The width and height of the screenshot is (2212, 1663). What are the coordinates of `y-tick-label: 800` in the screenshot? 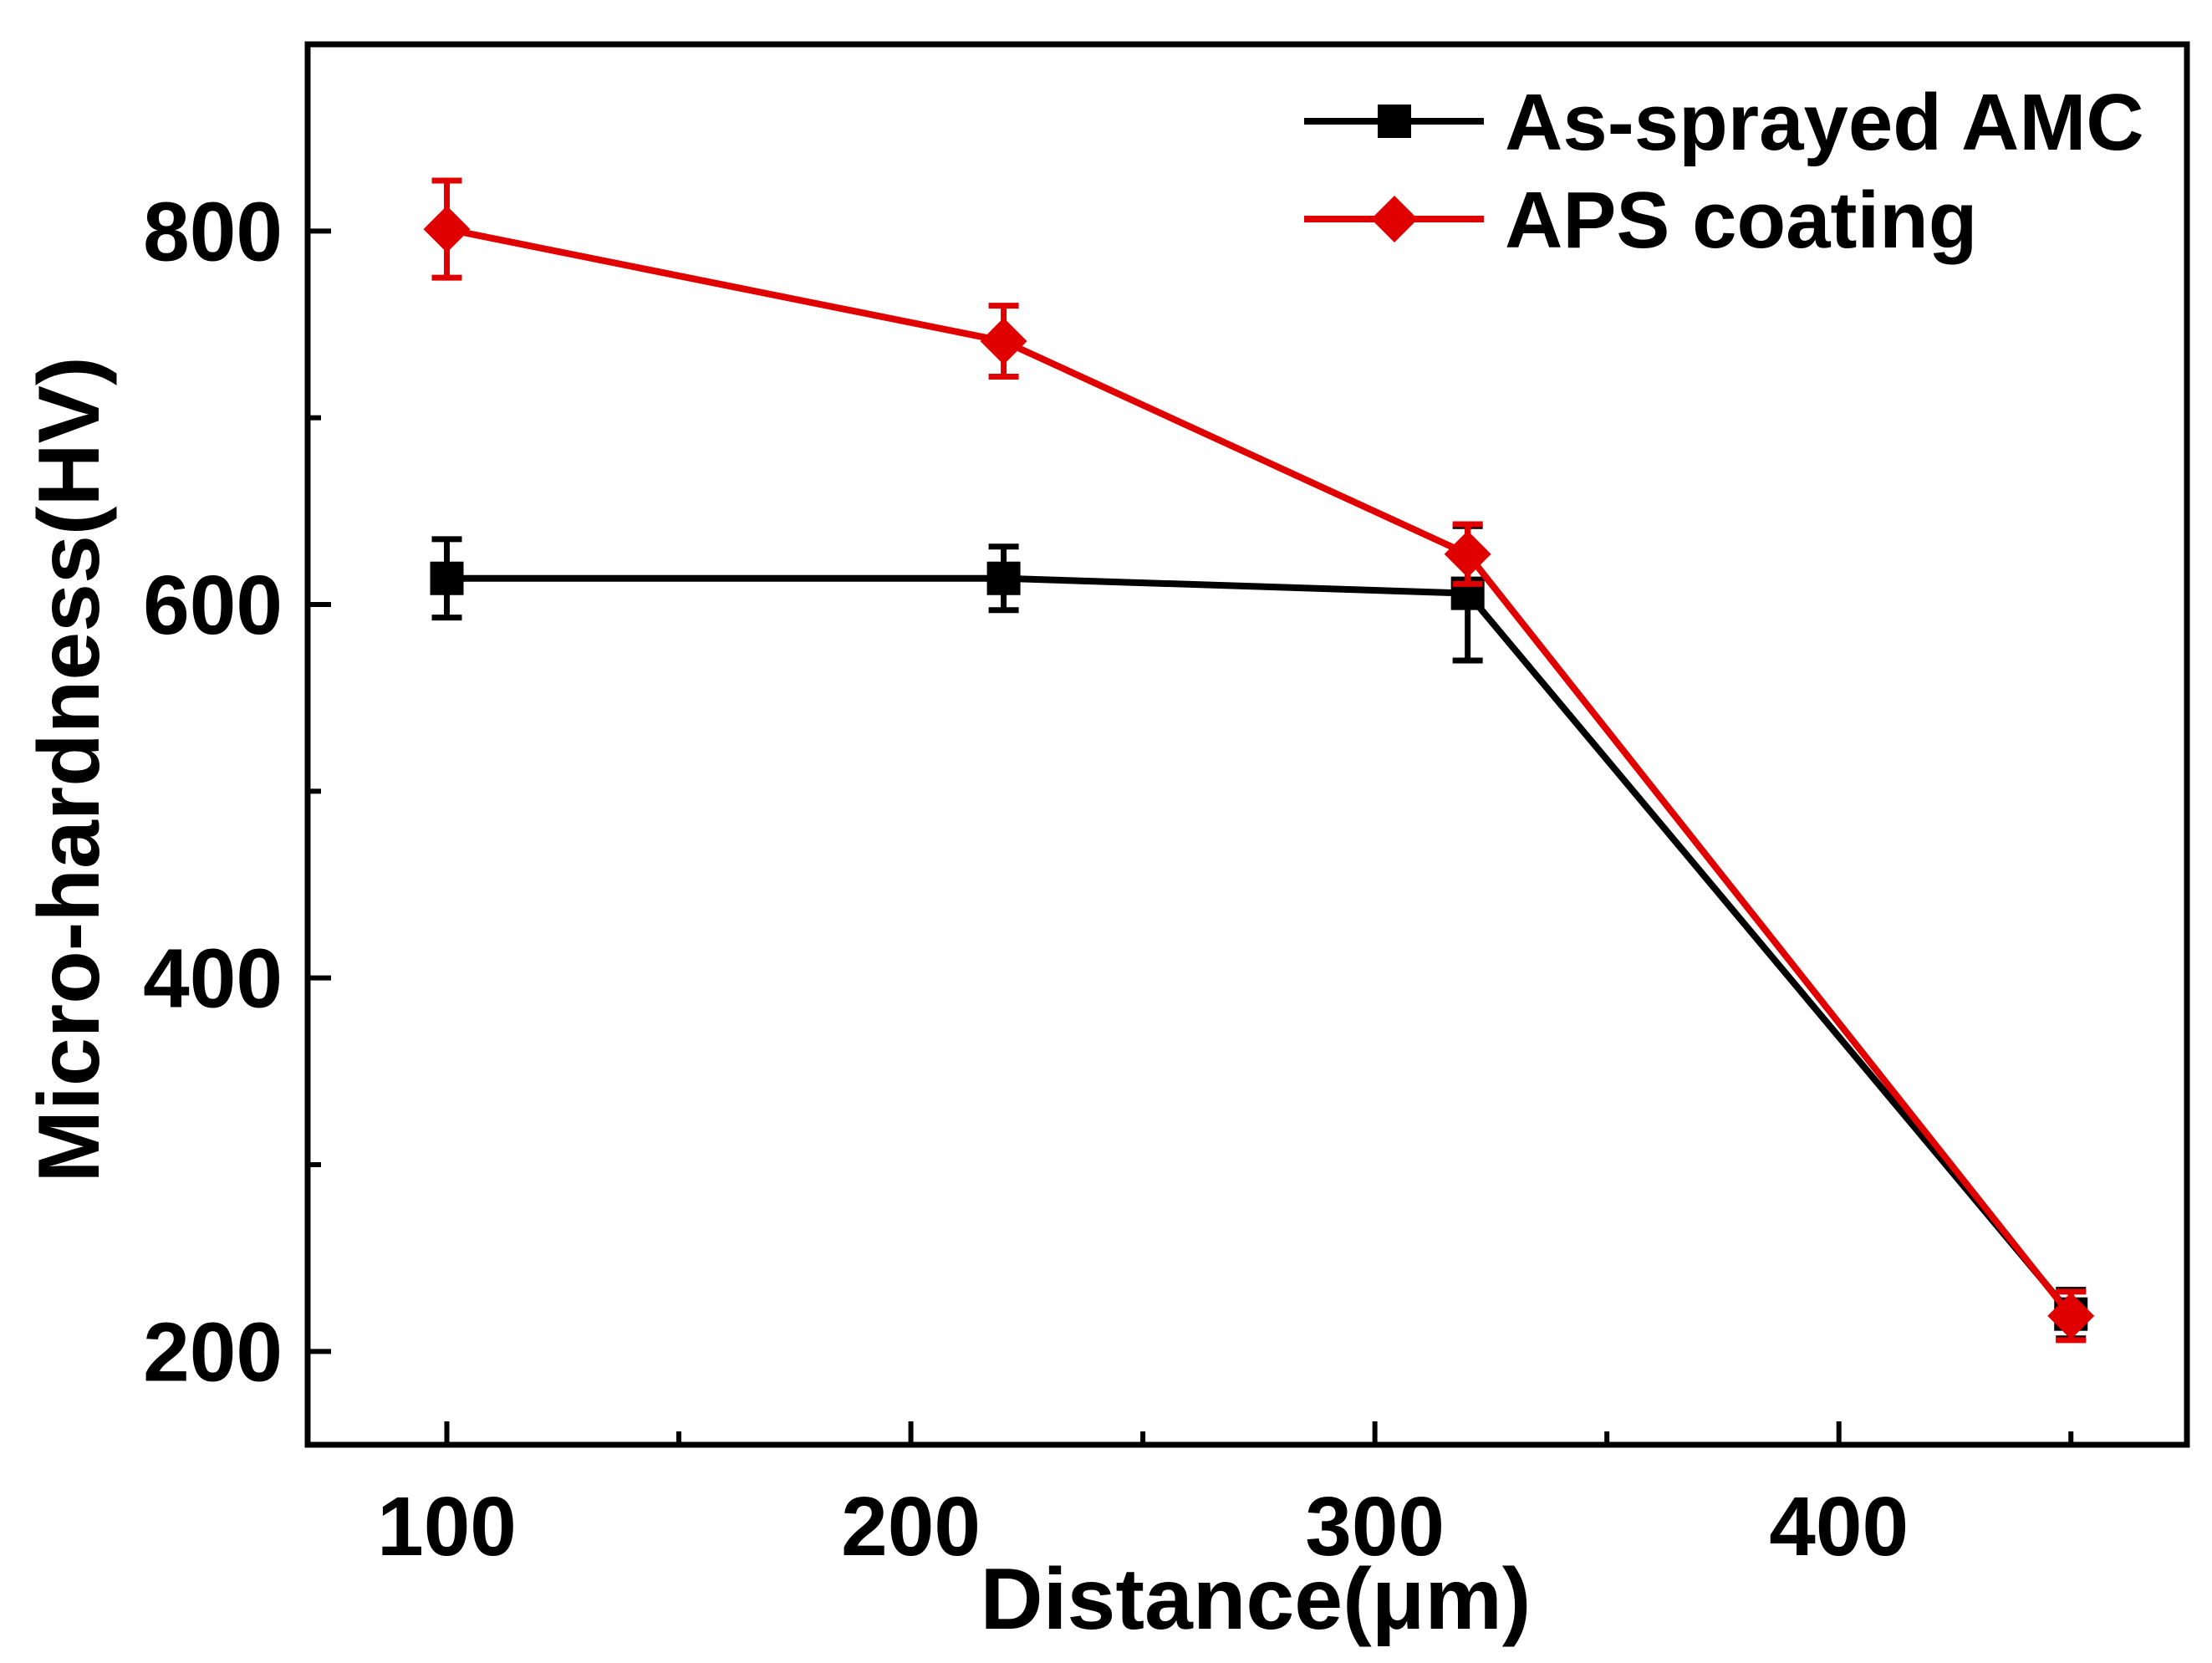 It's located at (213, 231).